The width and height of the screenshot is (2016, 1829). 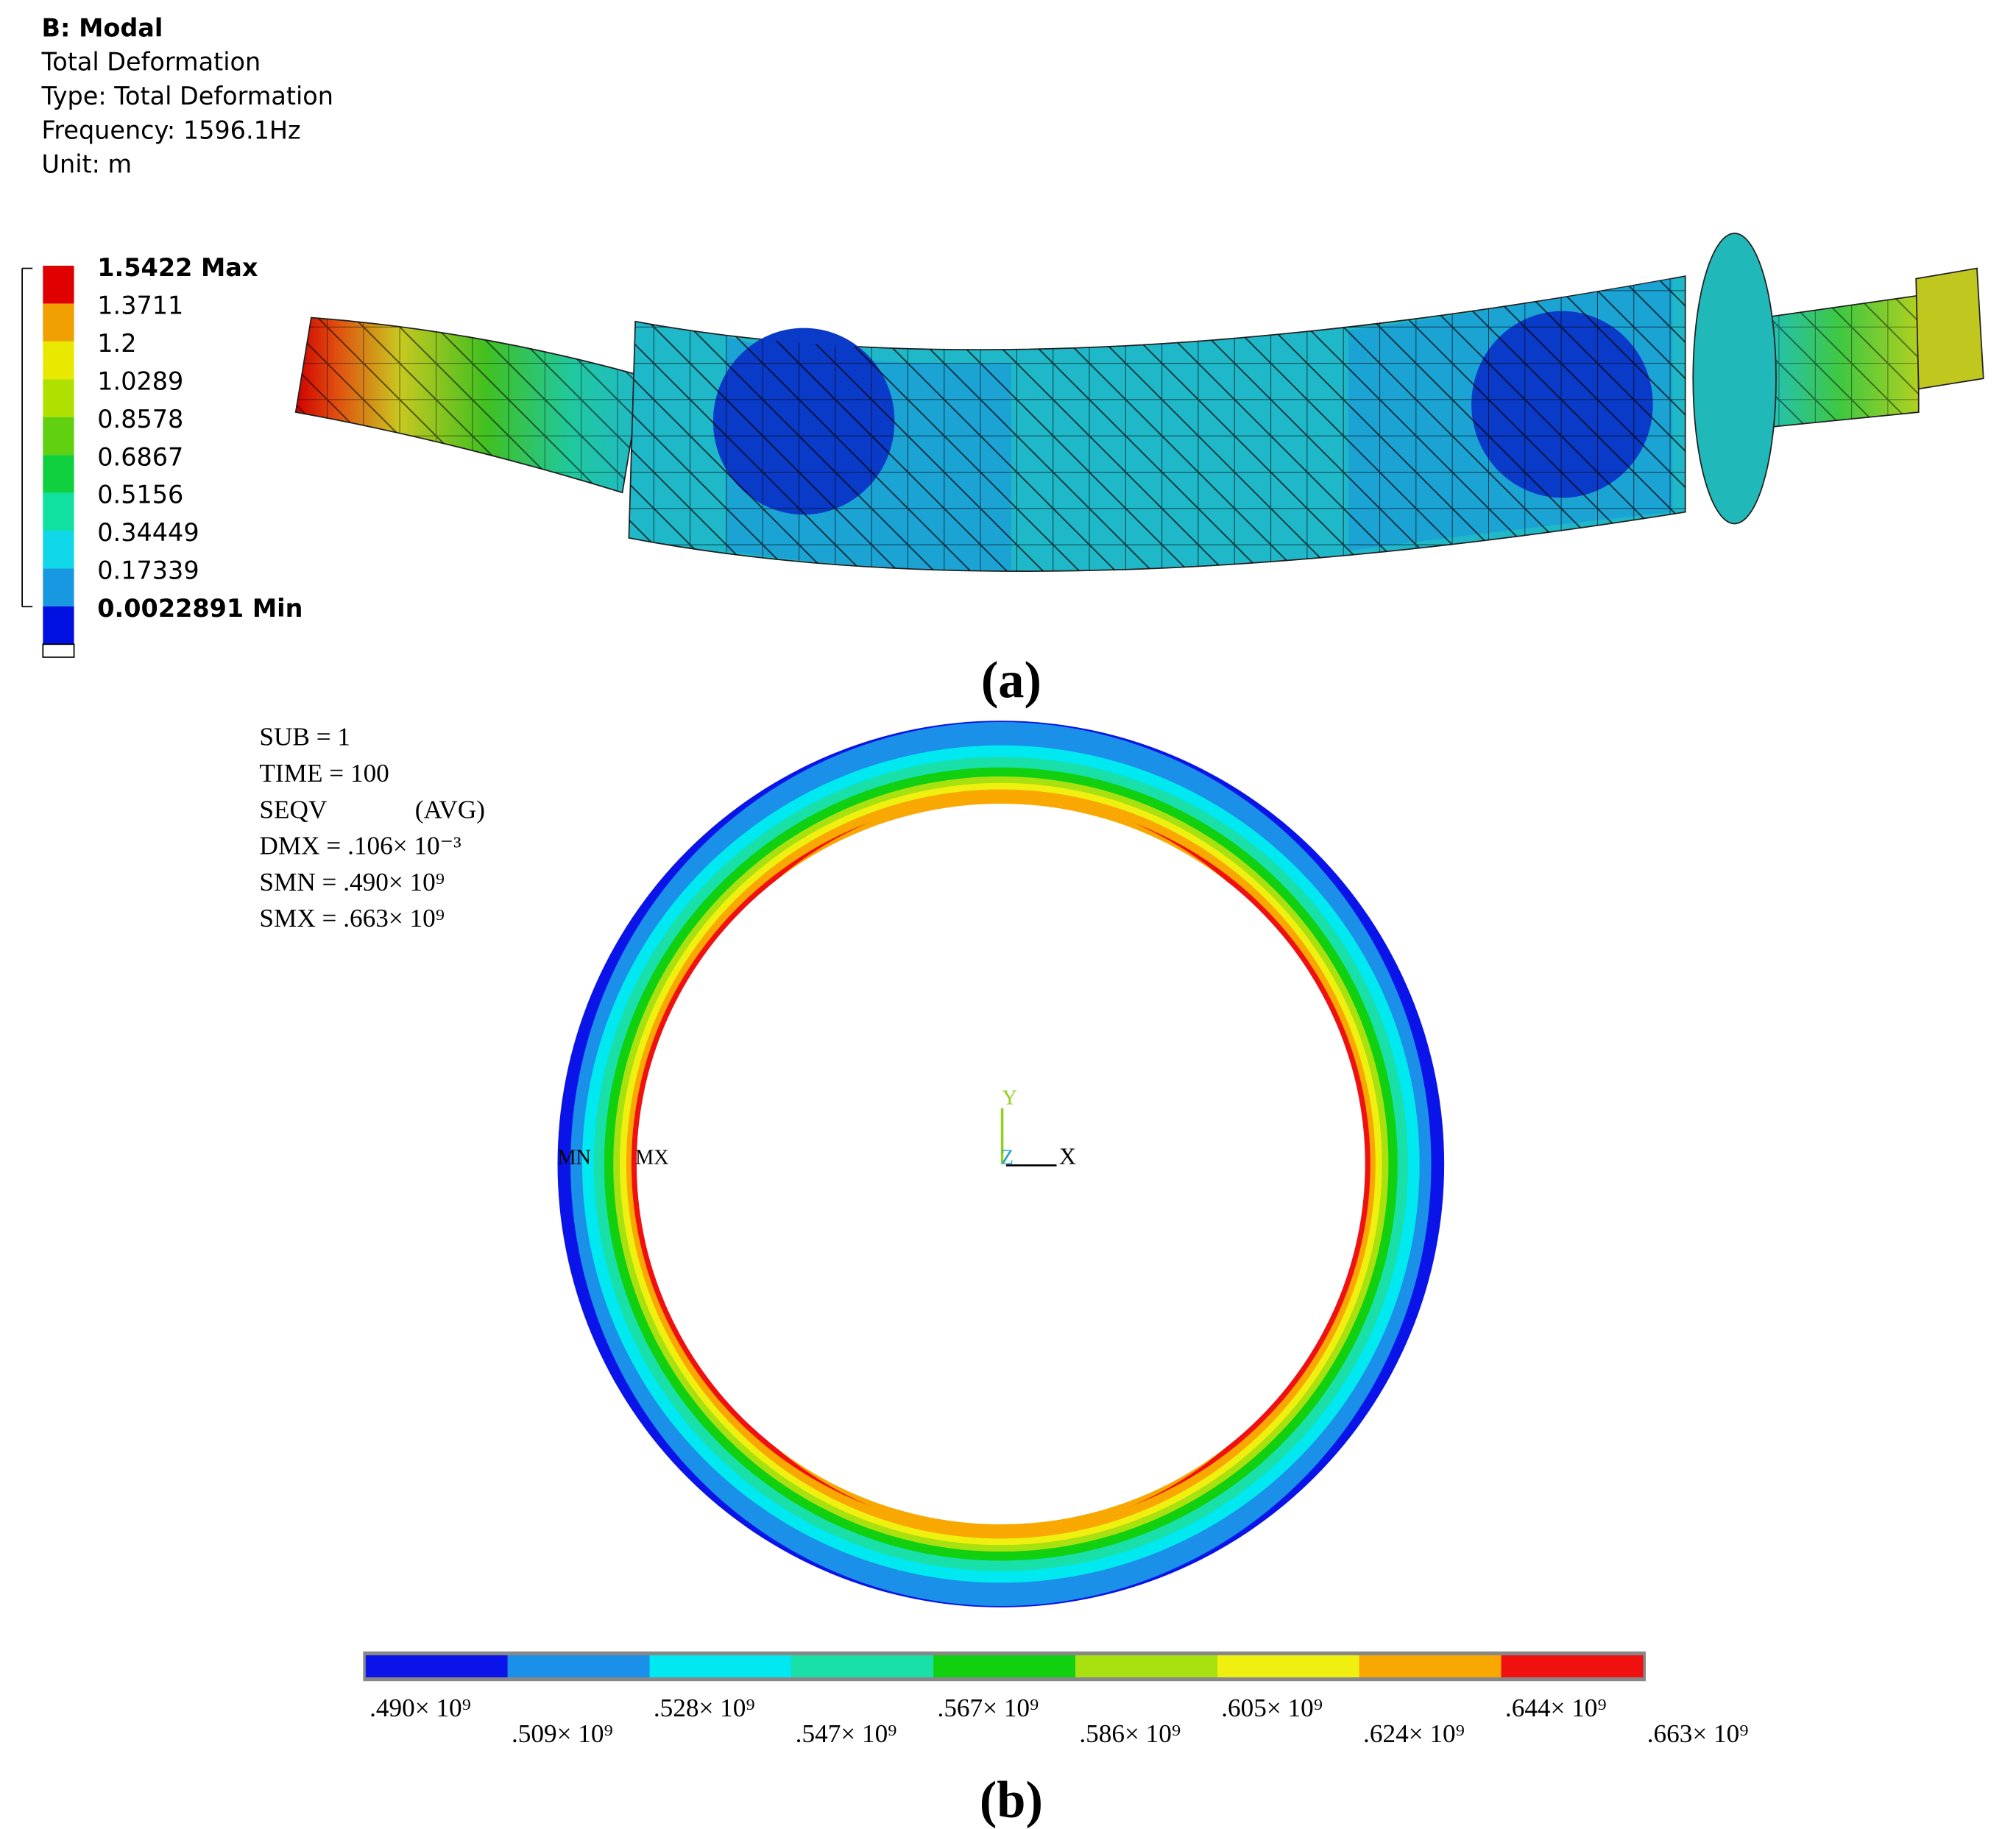 I want to click on legend-label: .490× 10⁹, so click(x=420, y=1708).